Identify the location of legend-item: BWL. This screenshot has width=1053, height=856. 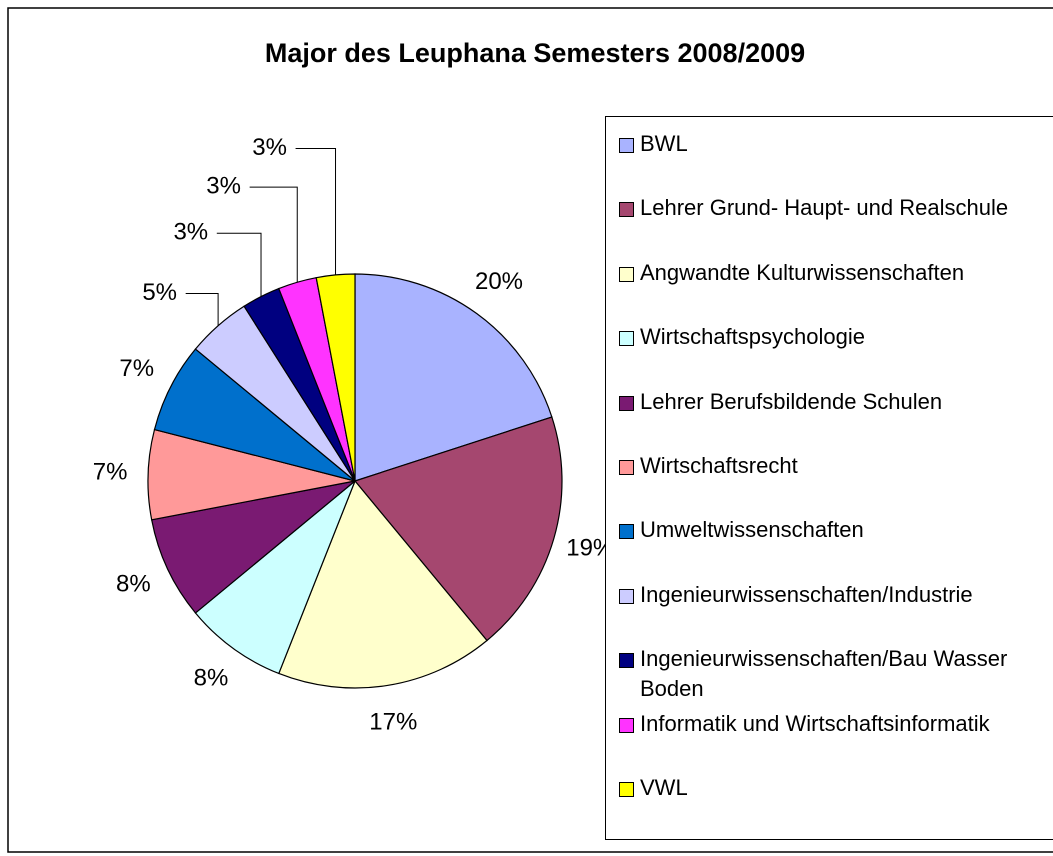
(834, 144).